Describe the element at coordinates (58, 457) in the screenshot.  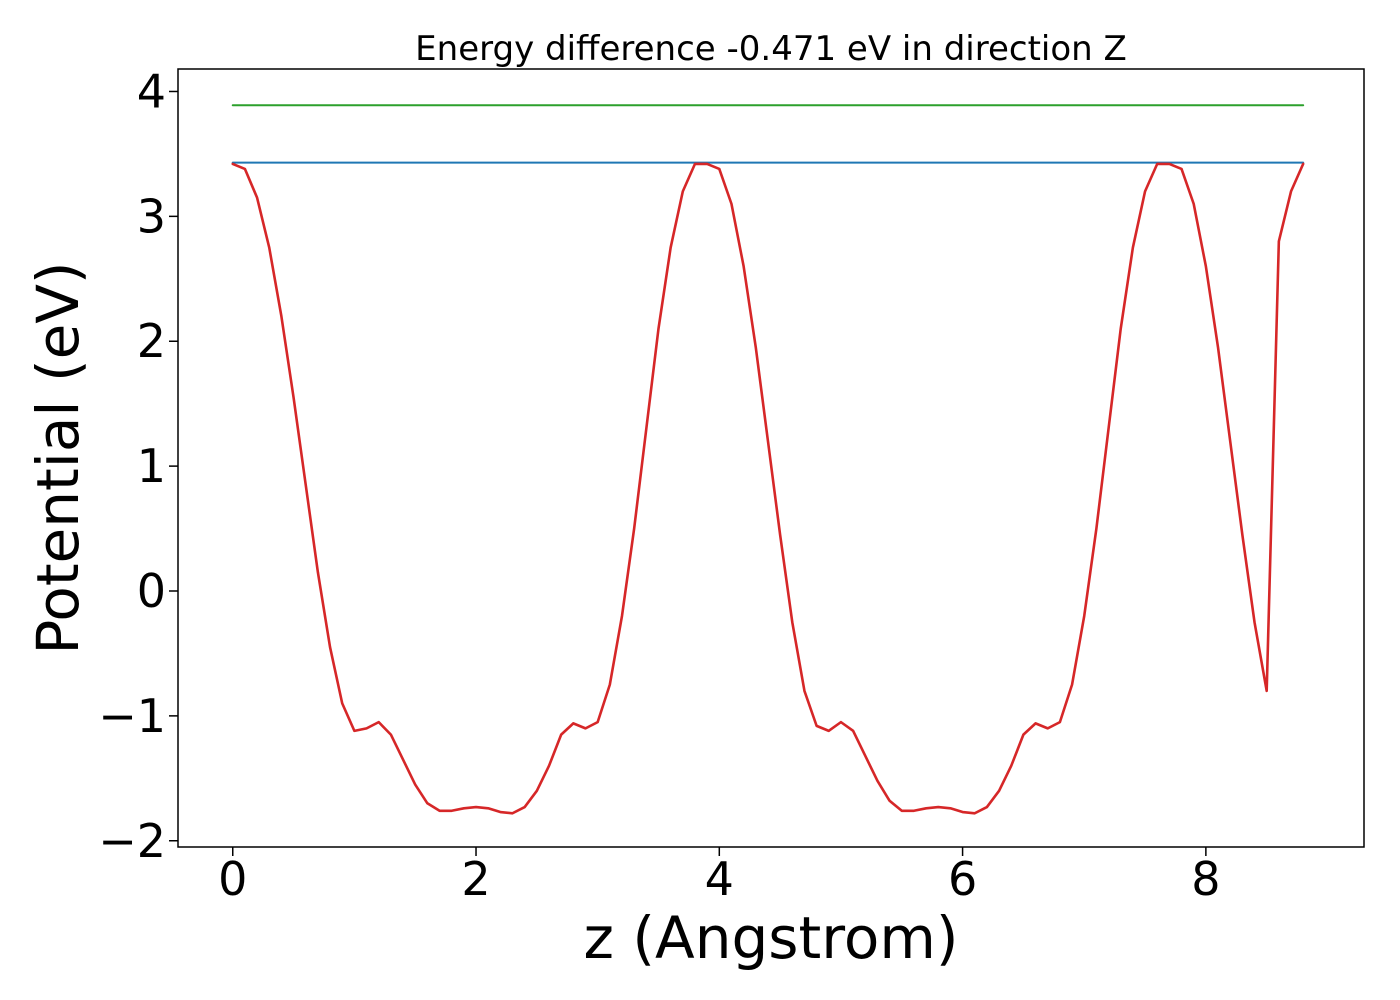
I see `y-axis-label: Potential (eV)` at that location.